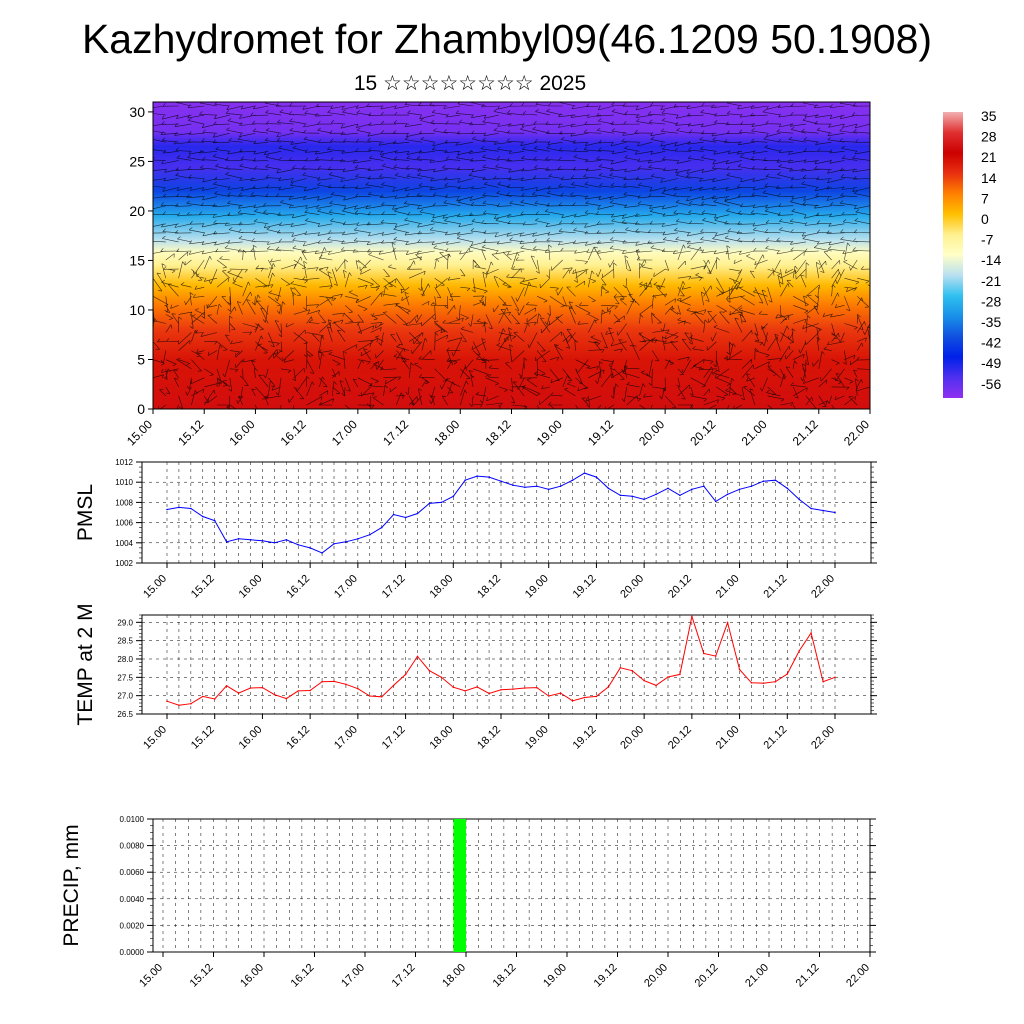 Image resolution: width=1024 pixels, height=1024 pixels. Describe the element at coordinates (991, 363) in the screenshot. I see `colorbar-label: -49` at that location.